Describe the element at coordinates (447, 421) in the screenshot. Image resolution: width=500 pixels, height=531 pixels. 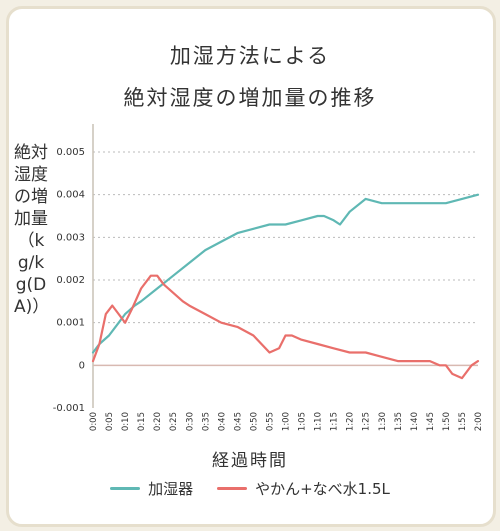
I see `x-tick-label-22: 1:50` at that location.